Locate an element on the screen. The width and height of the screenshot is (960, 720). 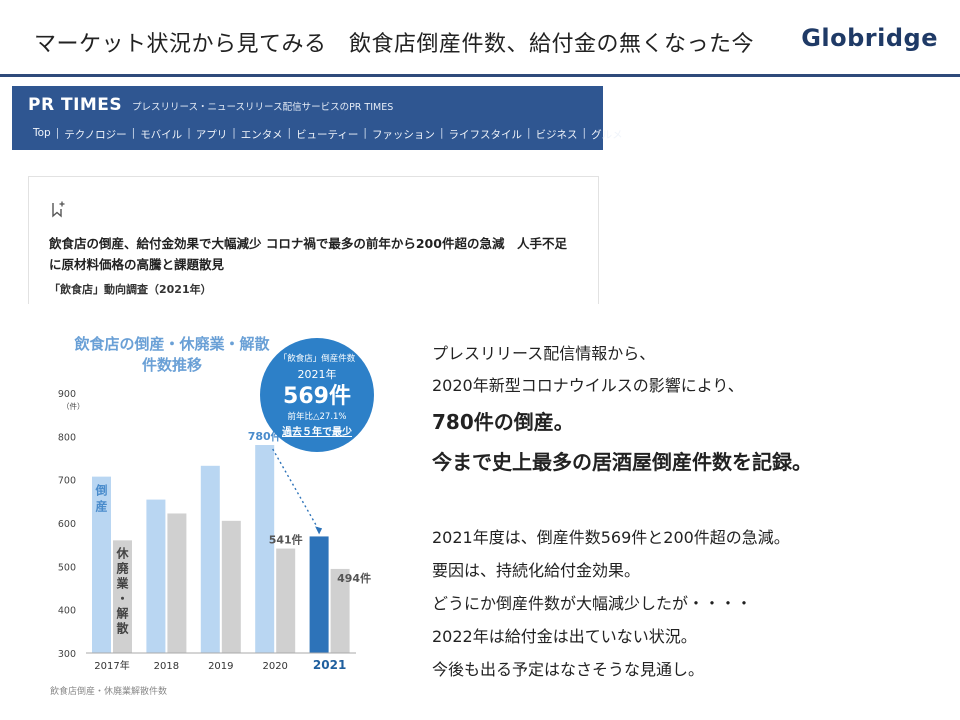
commentary-line-6: 要因は、持続化給付金効果。 is located at coordinates (536, 570).